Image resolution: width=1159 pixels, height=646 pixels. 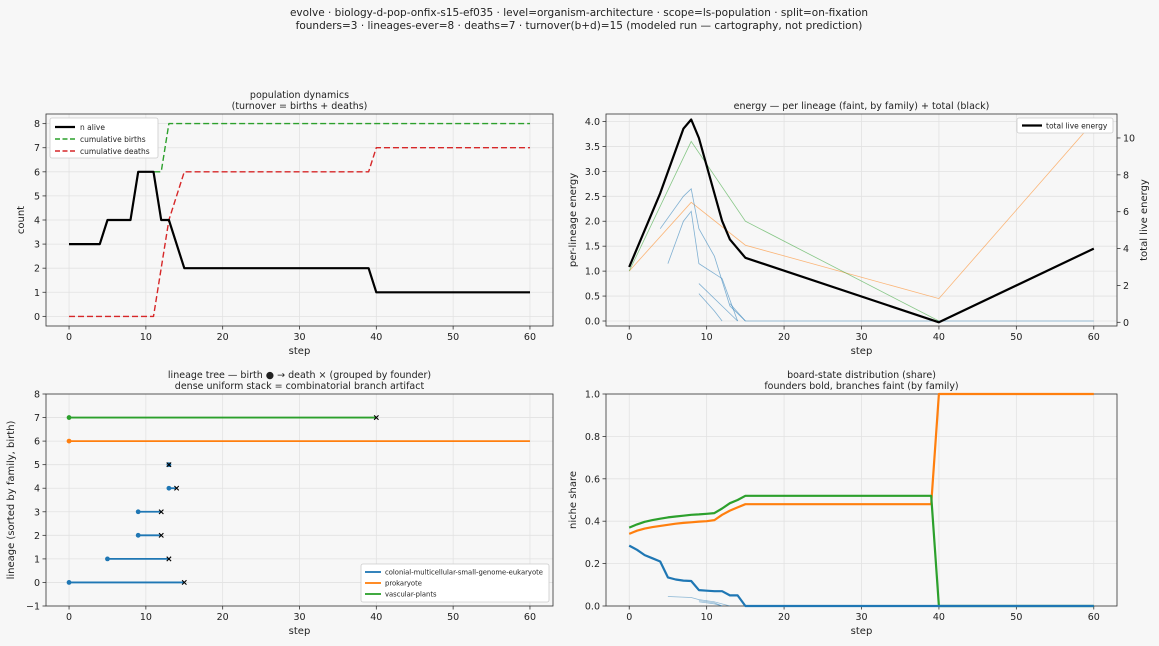 I want to click on y-tick-label: 1.0, so click(x=592, y=395).